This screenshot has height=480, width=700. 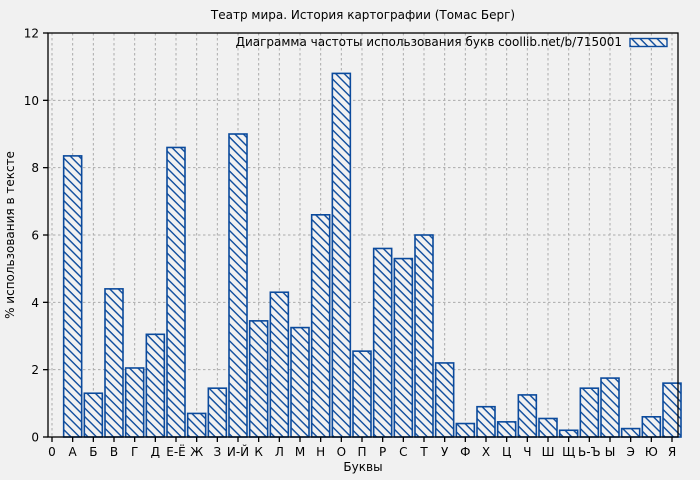 What do you see at coordinates (403, 452) in the screenshot?
I see `x-tick-label: С` at bounding box center [403, 452].